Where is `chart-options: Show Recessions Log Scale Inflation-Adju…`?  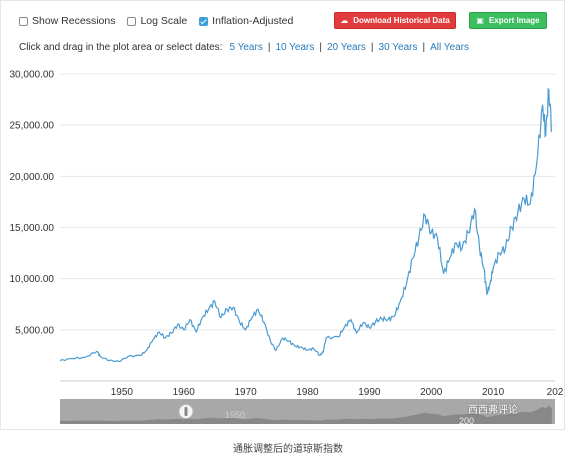
chart-options: Show Recessions Log Scale Inflation-Adju… is located at coordinates (162, 21).